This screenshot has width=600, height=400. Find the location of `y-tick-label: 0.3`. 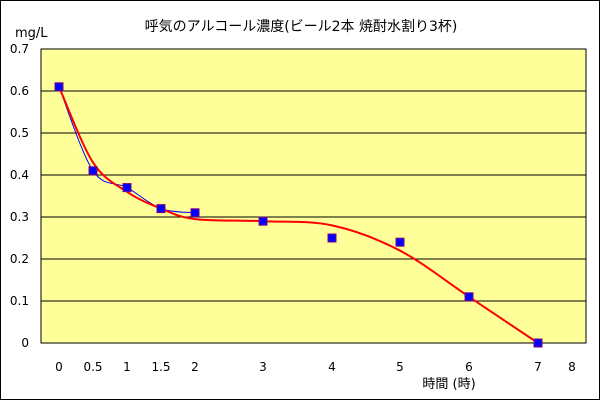

y-tick-label: 0.3 is located at coordinates (19, 217).